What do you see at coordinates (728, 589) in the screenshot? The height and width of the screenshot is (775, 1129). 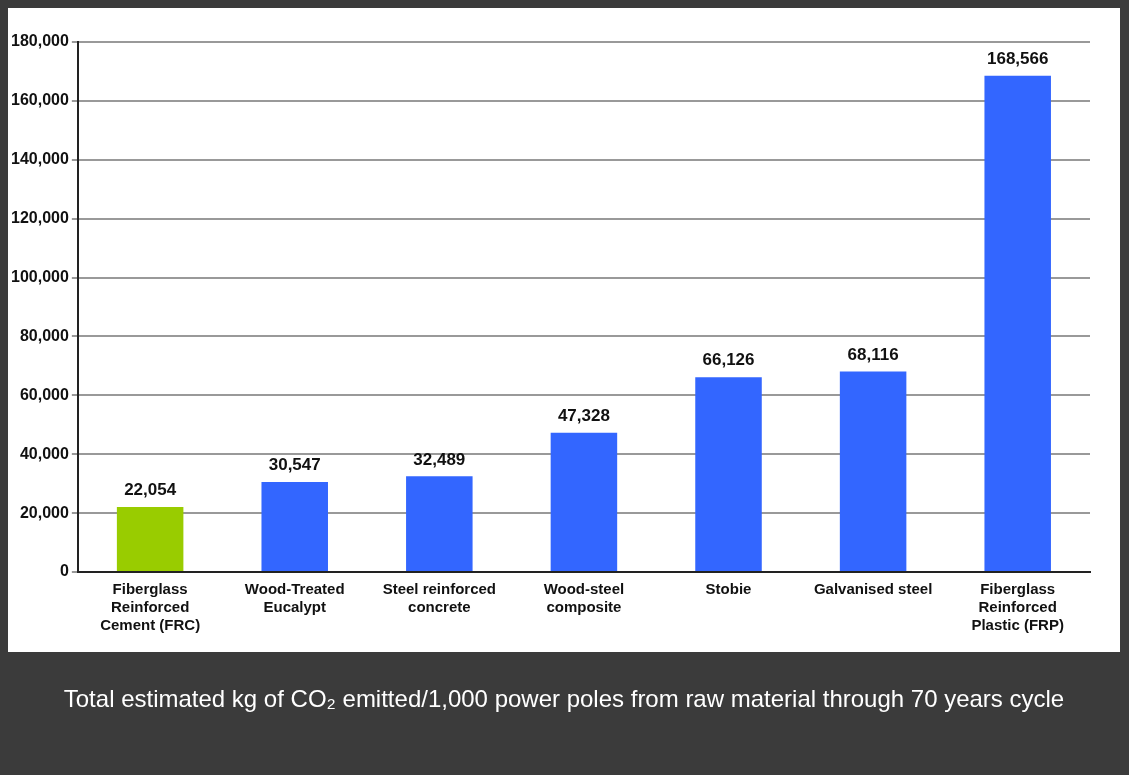 I see `x-tick-label: Stobie` at bounding box center [728, 589].